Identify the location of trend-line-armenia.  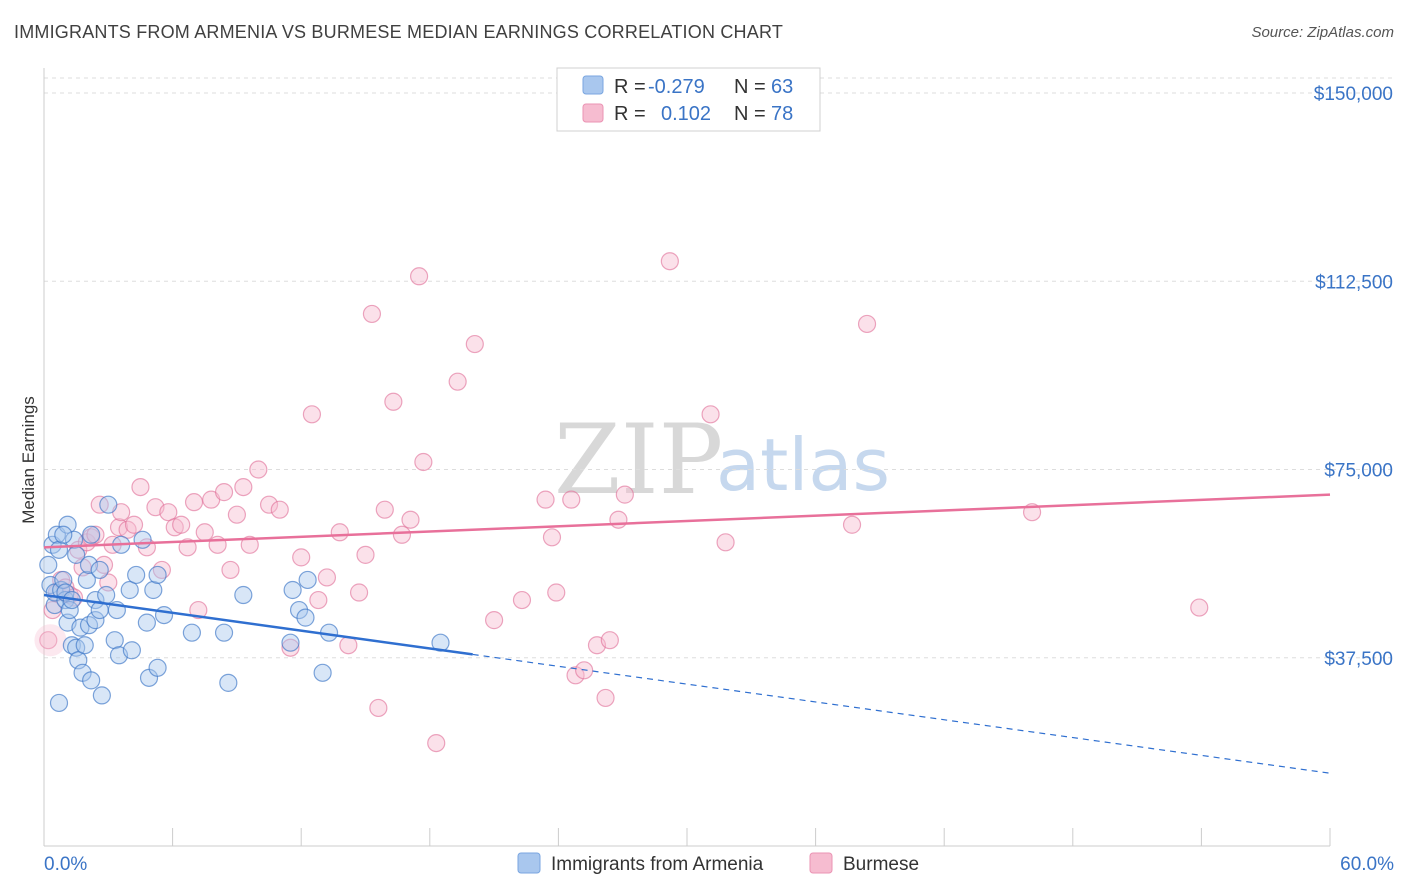
(258, 624).